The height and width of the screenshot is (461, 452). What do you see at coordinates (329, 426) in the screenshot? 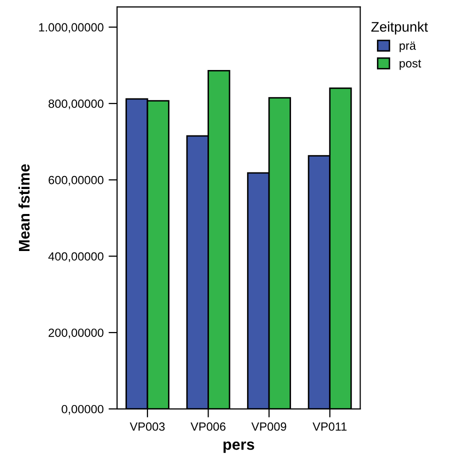
I see `x-tick-label: VP011` at bounding box center [329, 426].